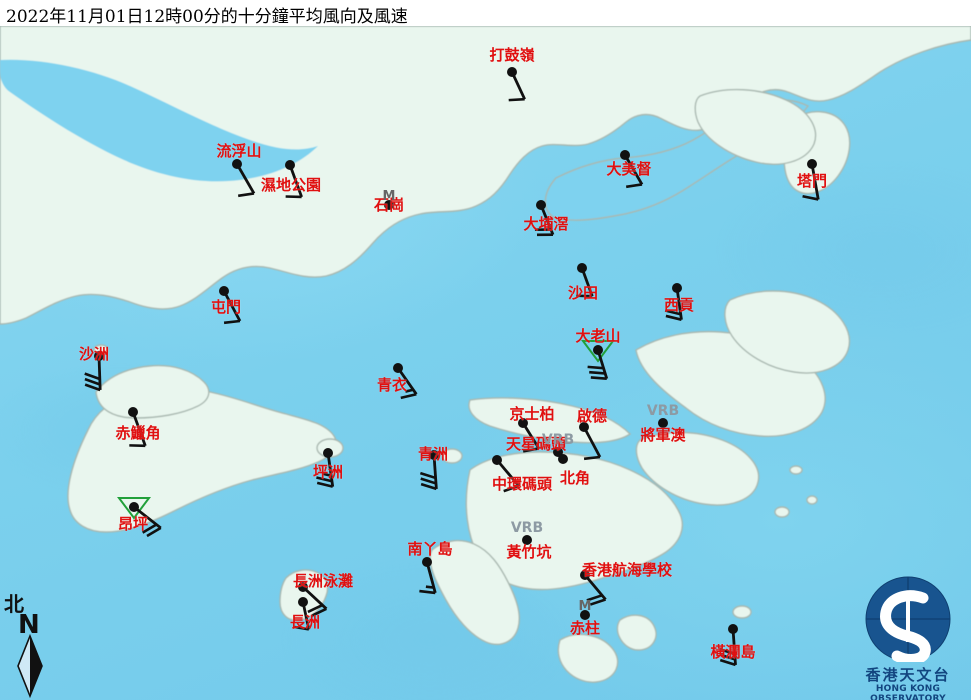 This screenshot has height=700, width=971. I want to click on station-label-21: 將軍澳, so click(663, 435).